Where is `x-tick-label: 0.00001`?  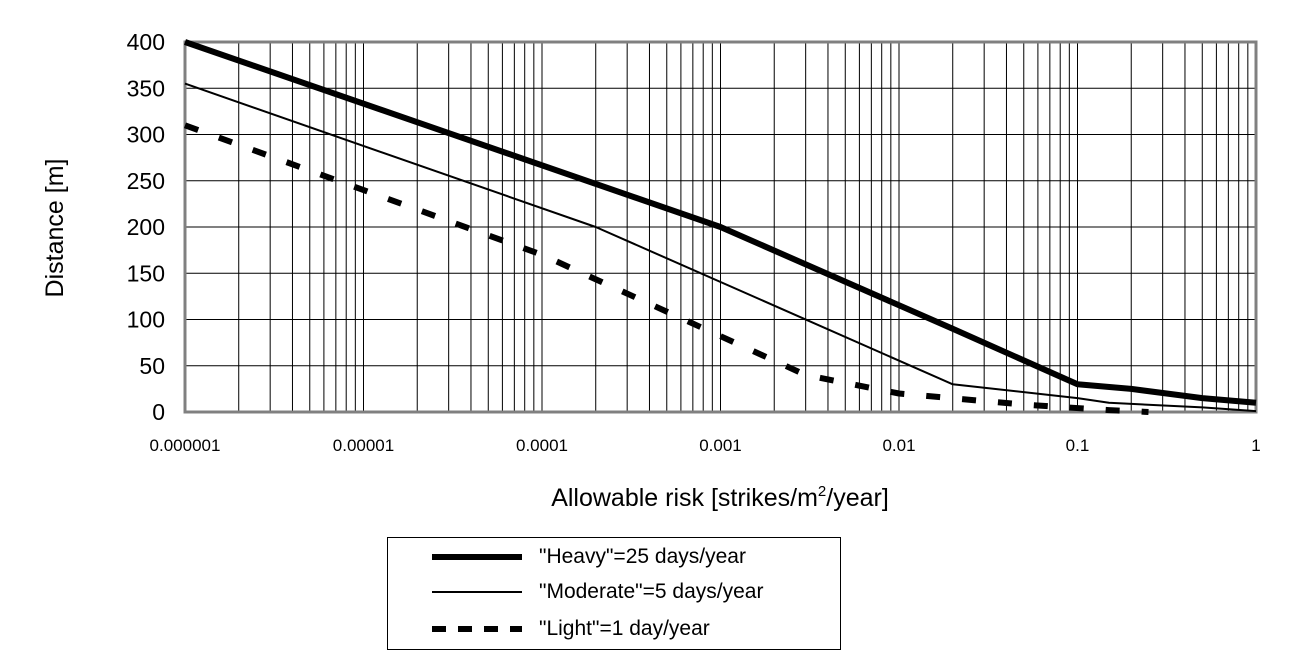
x-tick-label: 0.00001 is located at coordinates (363, 445).